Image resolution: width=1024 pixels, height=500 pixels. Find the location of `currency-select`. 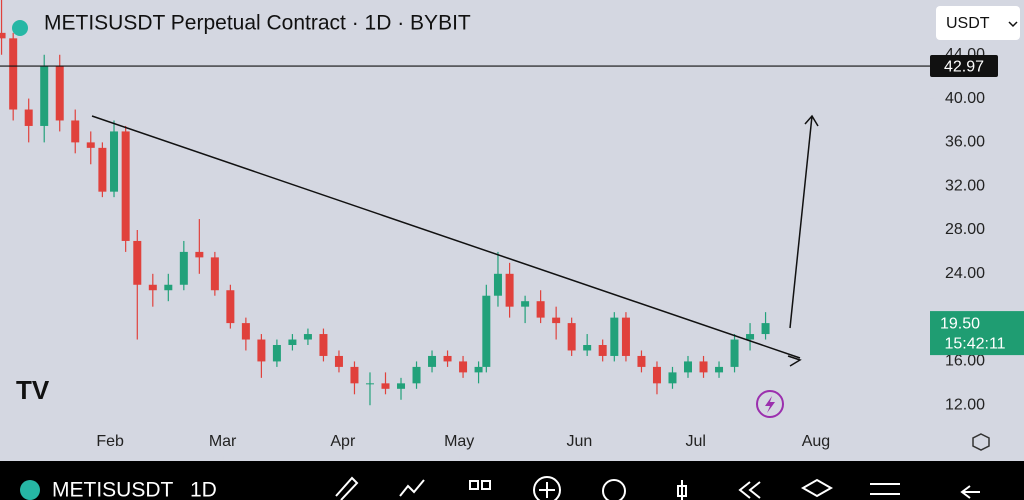

currency-select is located at coordinates (978, 23).